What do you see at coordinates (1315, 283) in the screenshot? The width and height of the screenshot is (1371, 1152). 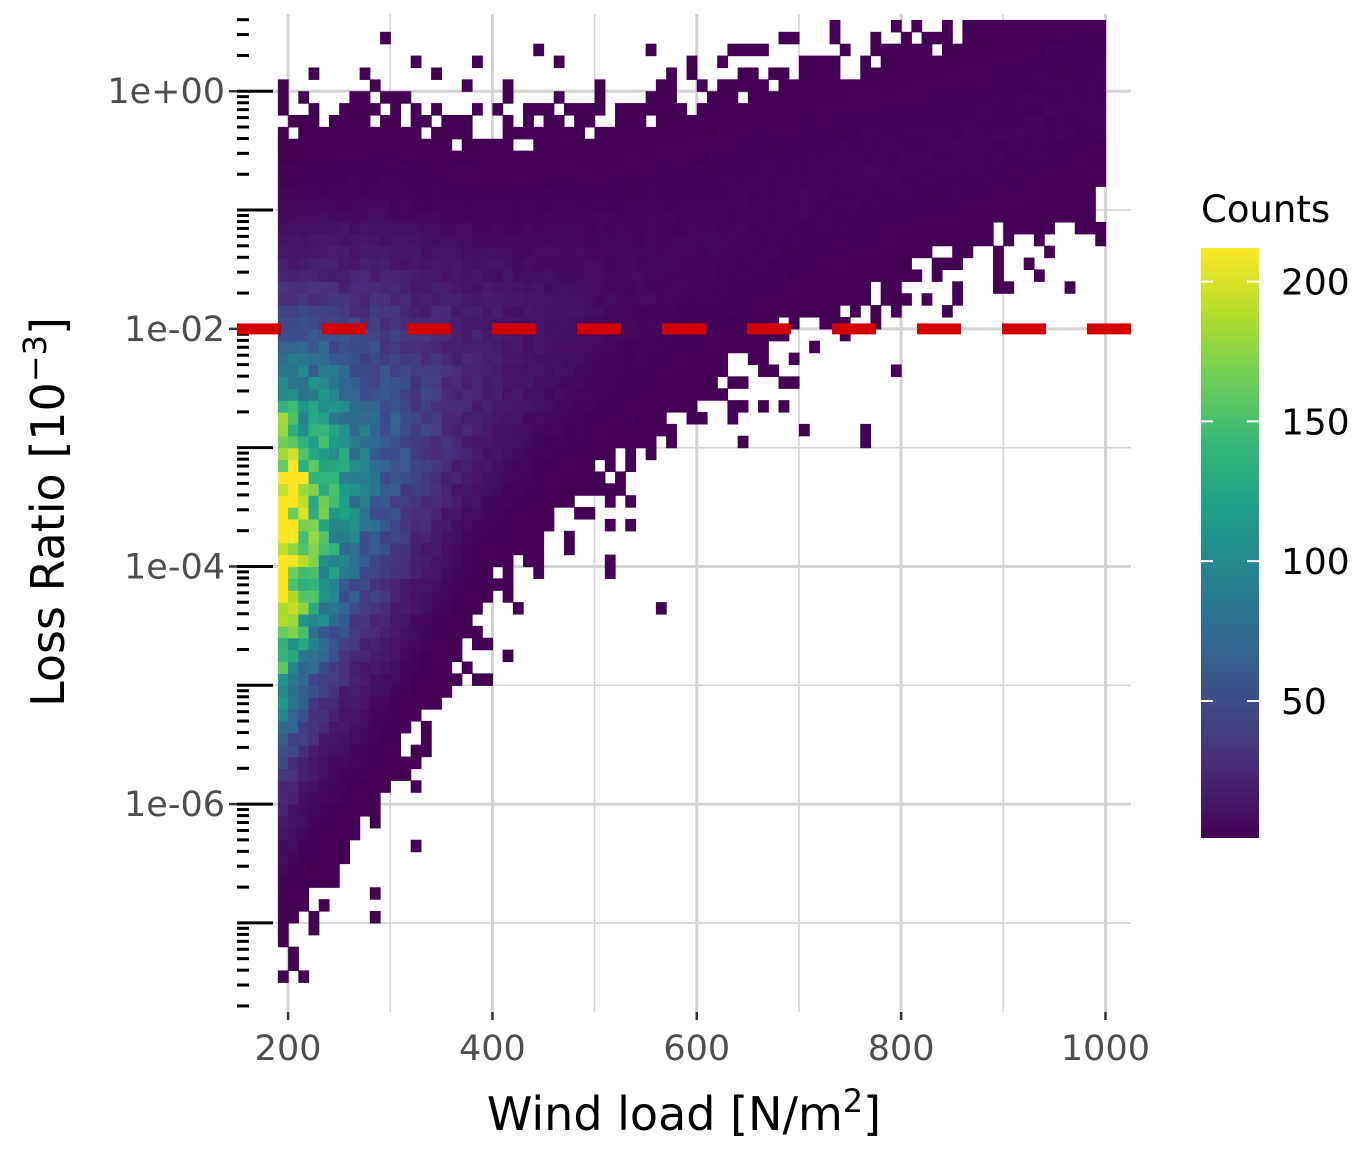 I see `legend-tick-label: 200` at bounding box center [1315, 283].